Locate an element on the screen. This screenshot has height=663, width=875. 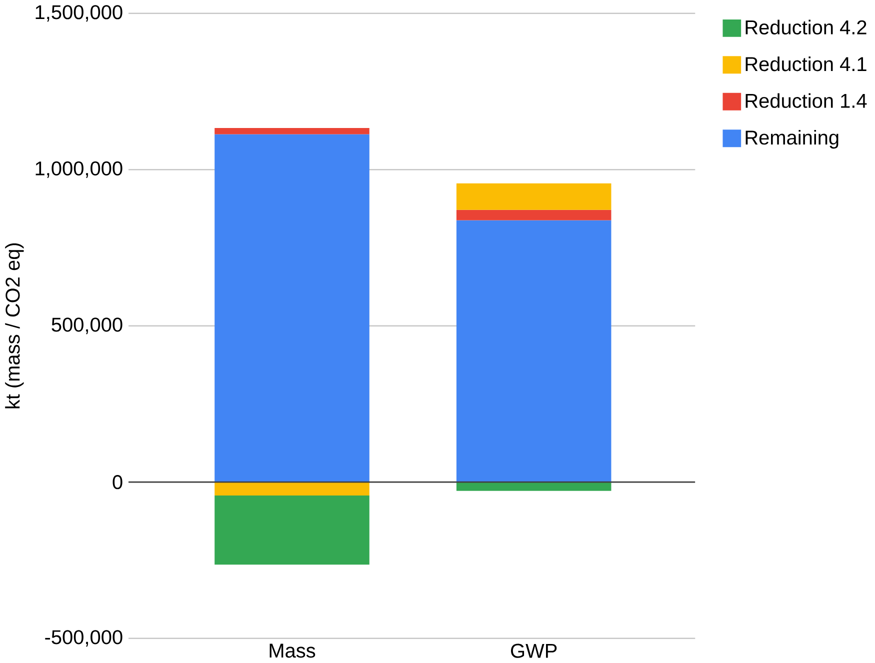
y-tick-label: 1,500,000 is located at coordinates (79, 13).